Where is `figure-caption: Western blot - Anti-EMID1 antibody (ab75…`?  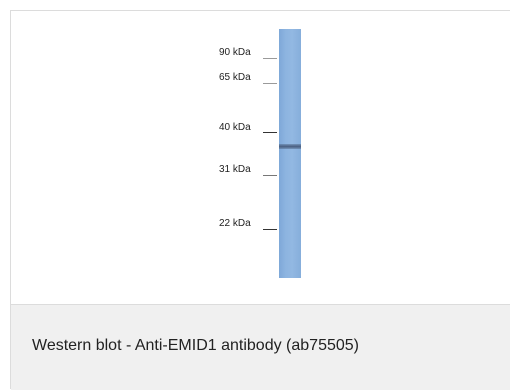 figure-caption: Western blot - Anti-EMID1 antibody (ab75… is located at coordinates (195, 345).